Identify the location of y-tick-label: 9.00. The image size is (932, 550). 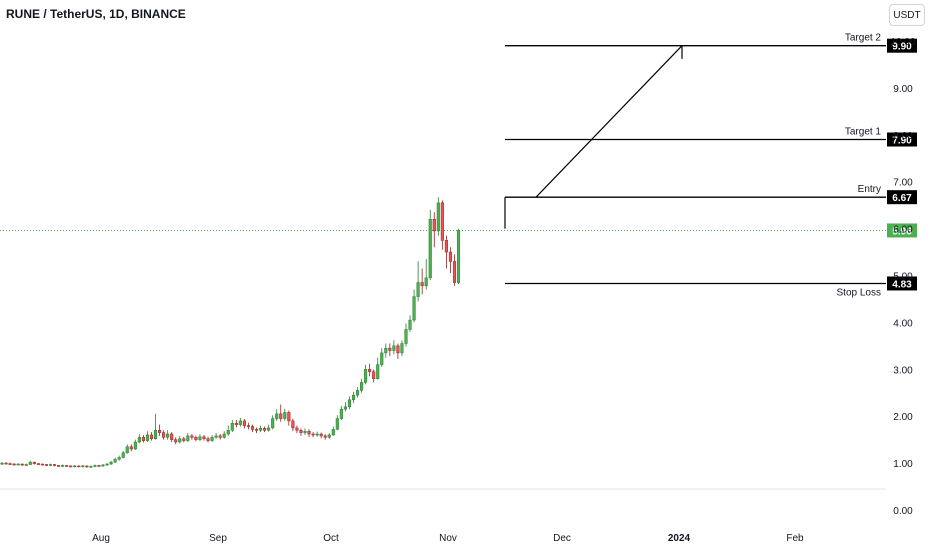
(903, 89).